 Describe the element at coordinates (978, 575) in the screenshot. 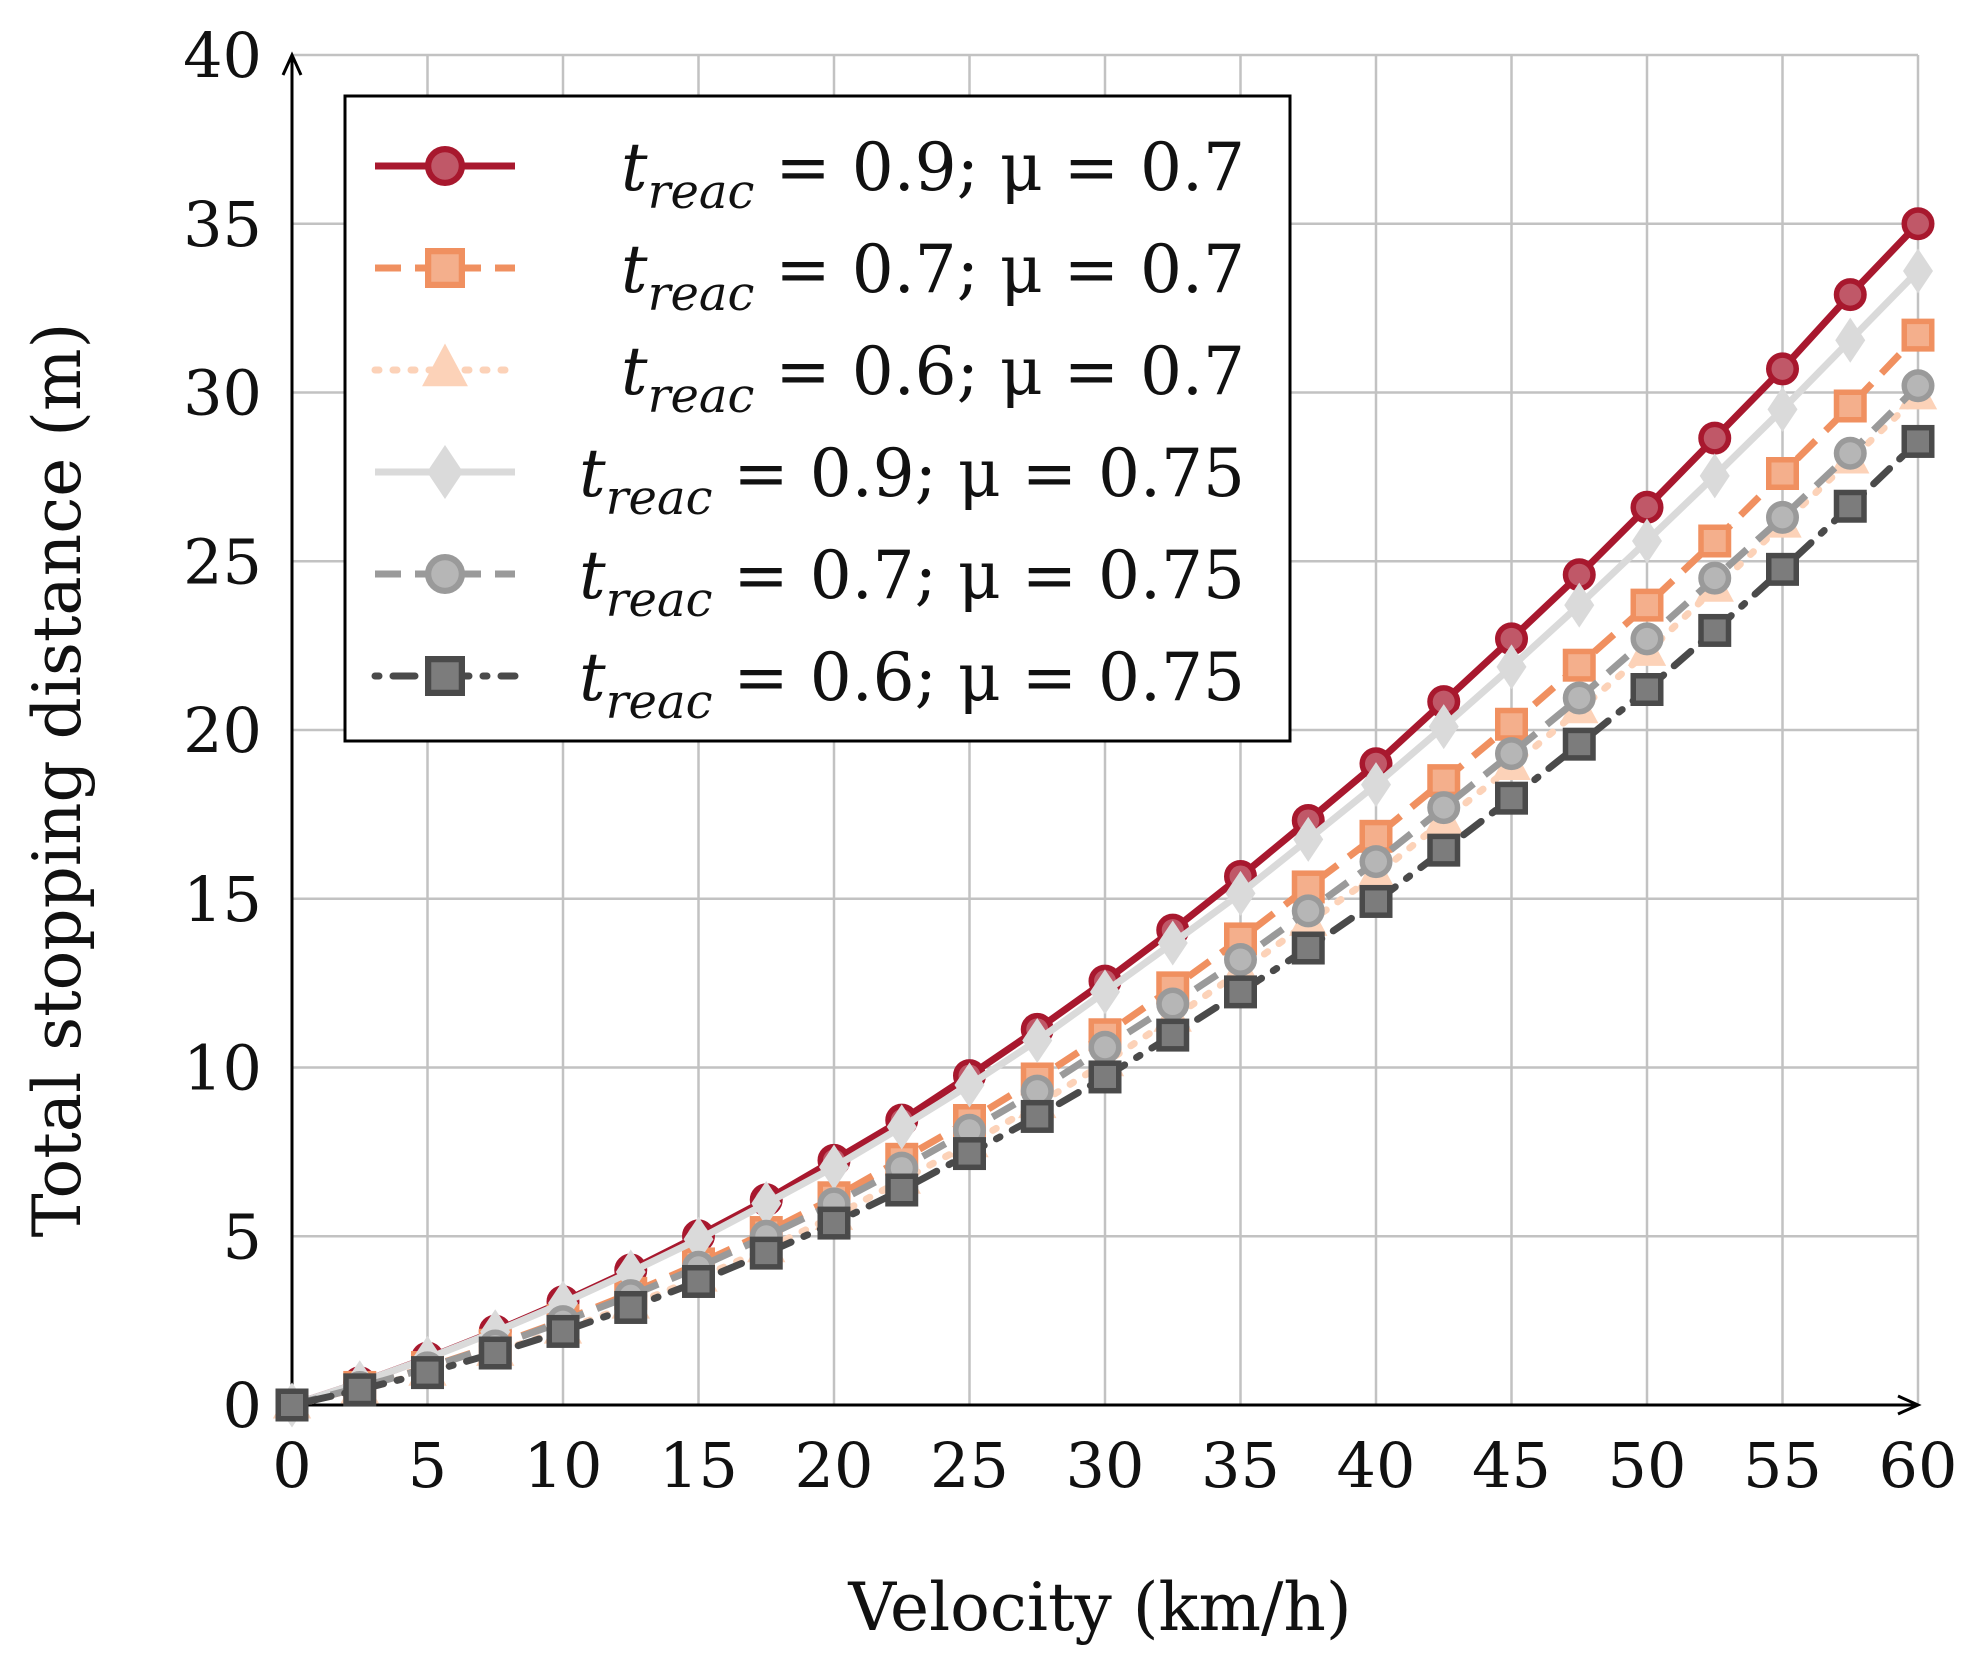

I see `legend-rest: = 0.7; μ = 0.75` at that location.